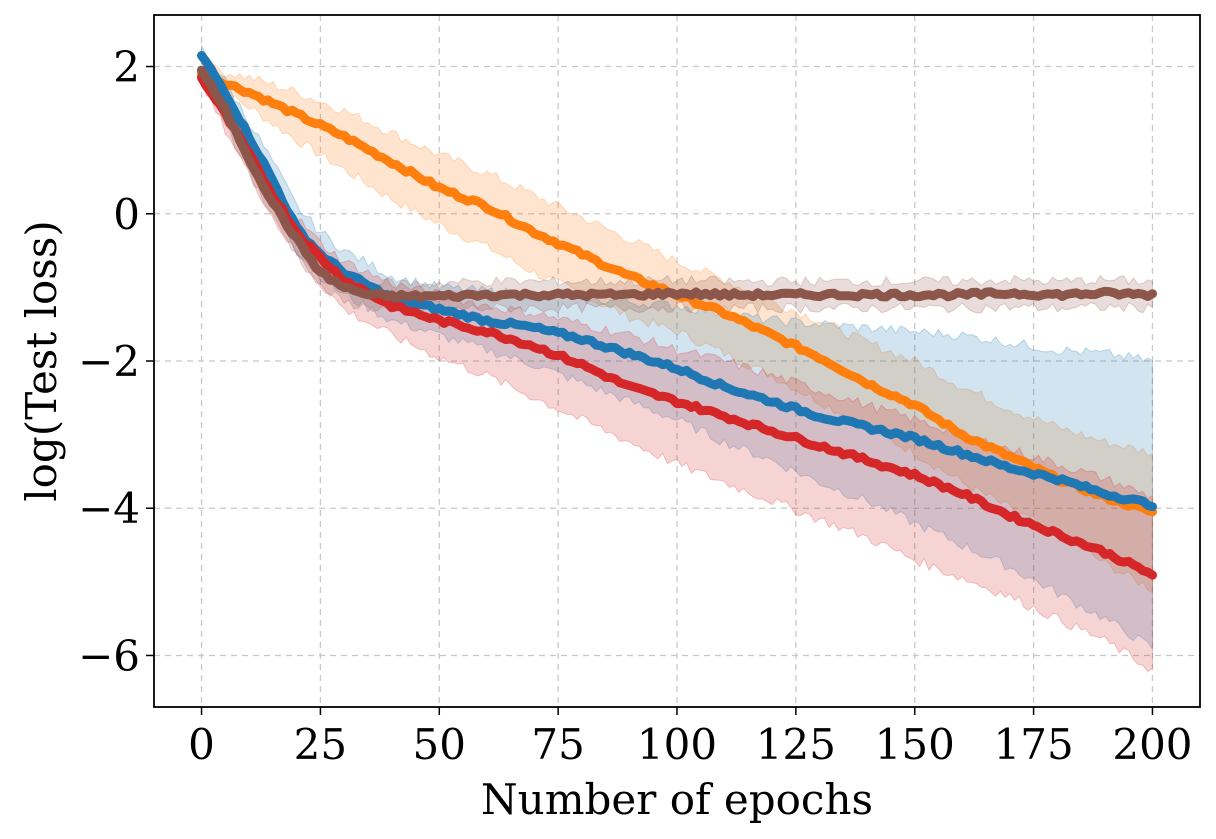  What do you see at coordinates (109, 361) in the screenshot?
I see `y-tick-label: −2` at bounding box center [109, 361].